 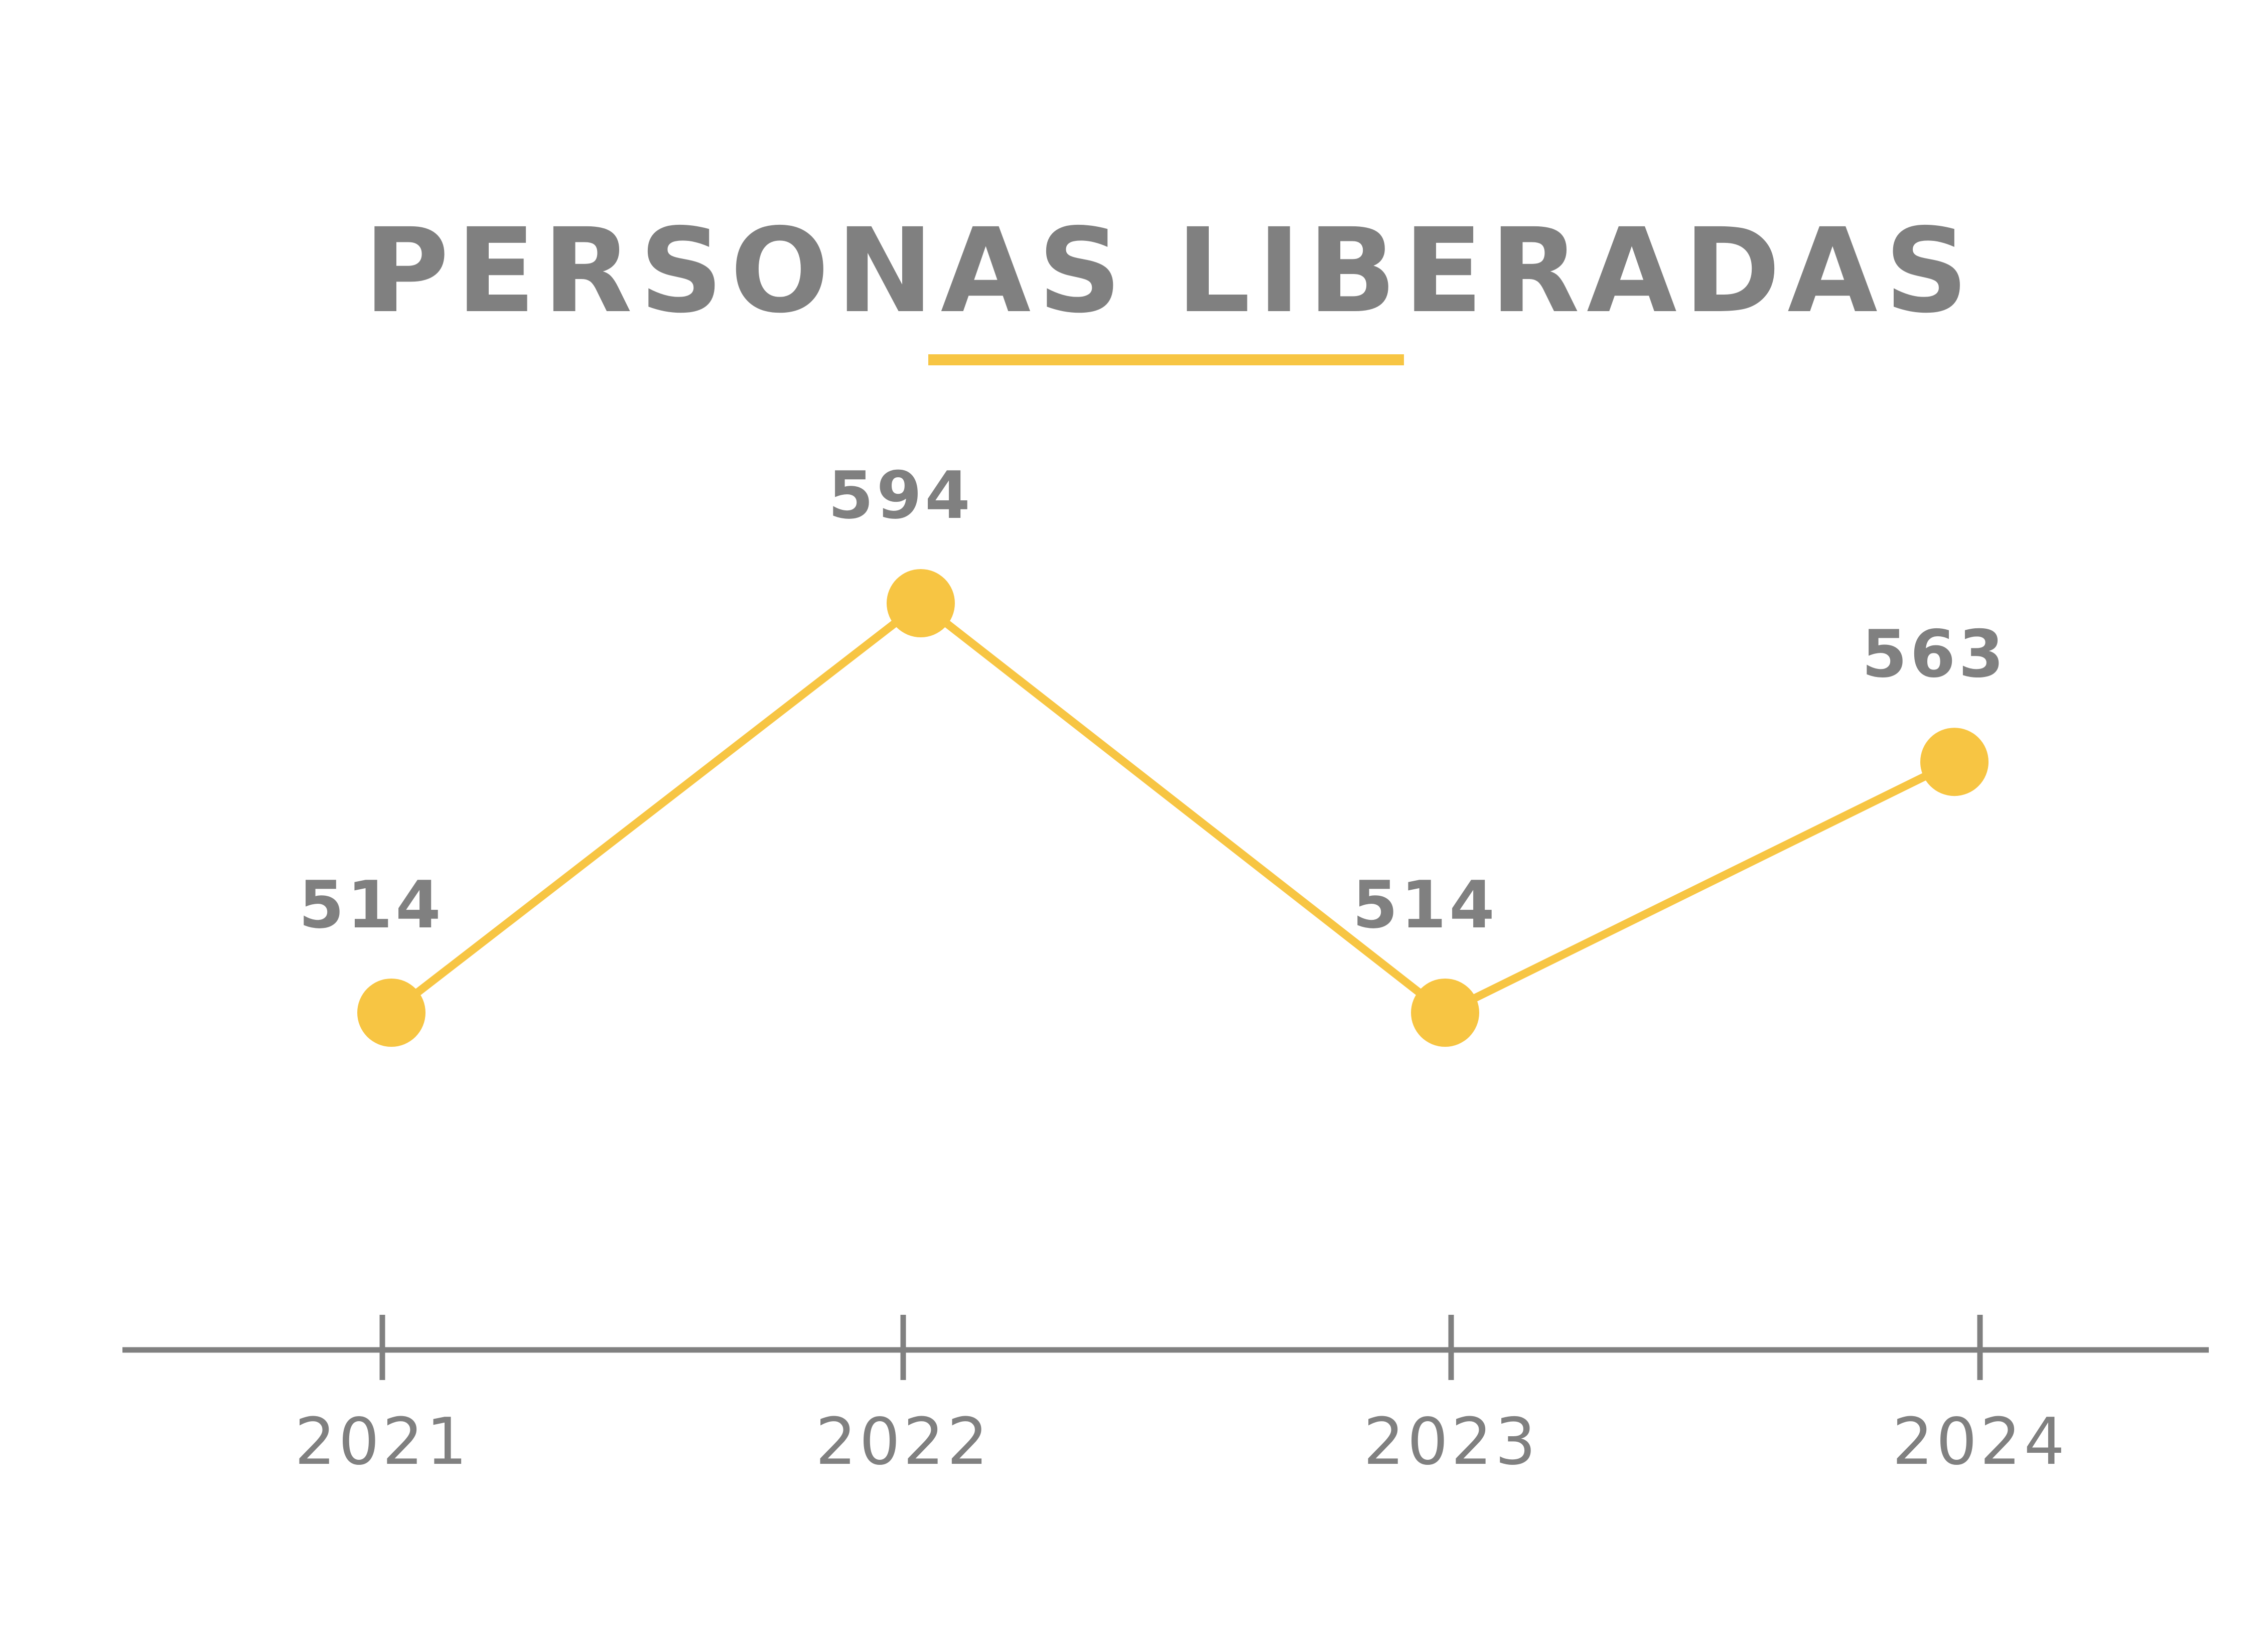 What do you see at coordinates (1451, 1442) in the screenshot?
I see `x-tick-label: 2023` at bounding box center [1451, 1442].